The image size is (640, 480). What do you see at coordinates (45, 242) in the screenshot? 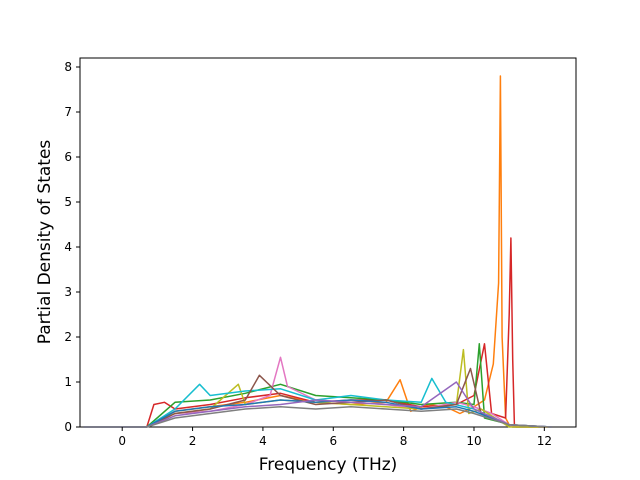
I see `y-axis-title: Partial Density of States` at bounding box center [45, 242].